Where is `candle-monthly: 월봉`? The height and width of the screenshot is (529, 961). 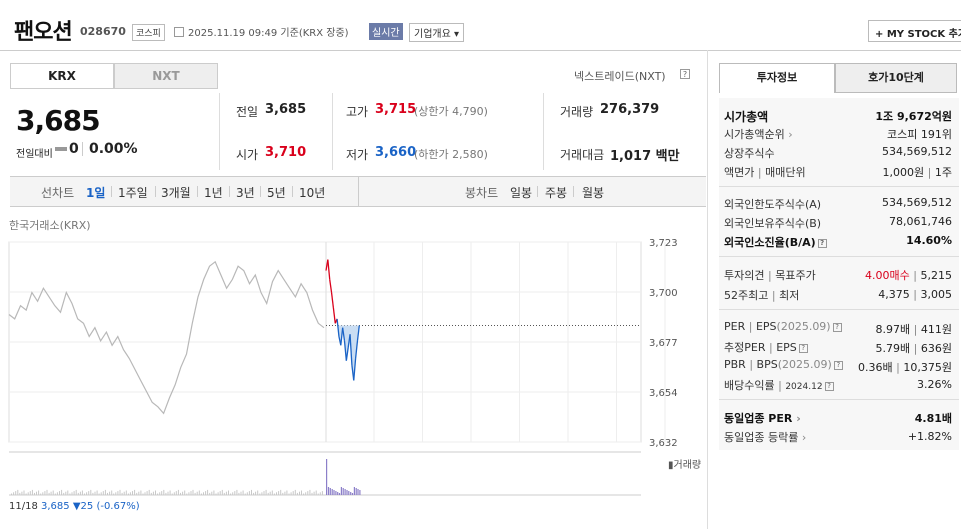
candle-monthly: 월봉 is located at coordinates (593, 193).